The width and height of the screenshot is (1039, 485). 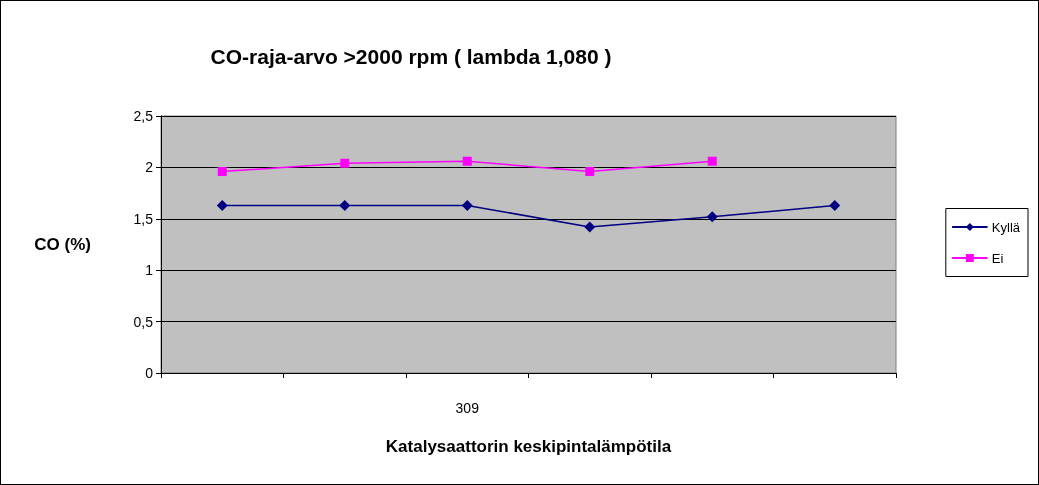 I want to click on x-axis-title: Katalysaattorin keskipintalämpötila, so click(x=528, y=446).